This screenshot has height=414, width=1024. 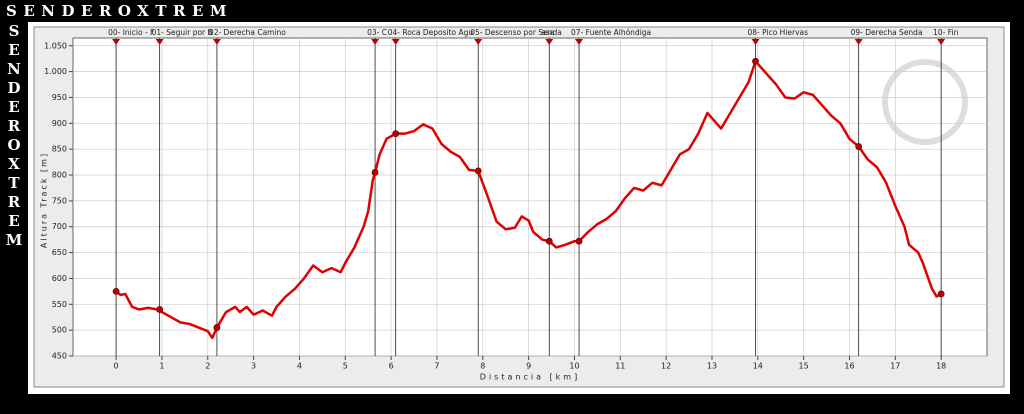 What do you see at coordinates (116, 366) in the screenshot?
I see `x-tick-label: 0` at bounding box center [116, 366].